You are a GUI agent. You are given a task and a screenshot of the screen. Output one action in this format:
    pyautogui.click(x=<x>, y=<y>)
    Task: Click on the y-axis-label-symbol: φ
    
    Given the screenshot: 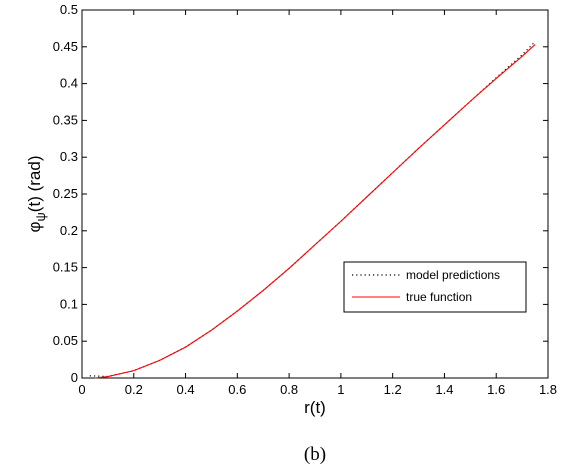 What is the action you would take?
    pyautogui.click(x=34, y=226)
    